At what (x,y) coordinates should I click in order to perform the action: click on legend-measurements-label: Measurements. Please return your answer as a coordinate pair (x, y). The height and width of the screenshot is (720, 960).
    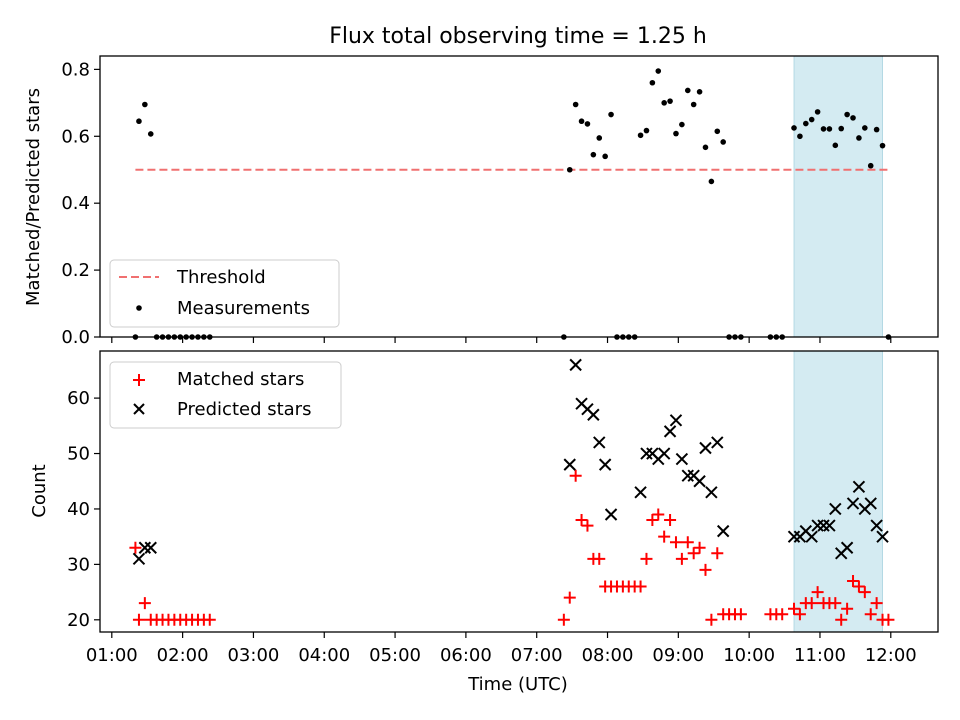
    Looking at the image, I should click on (243, 308).